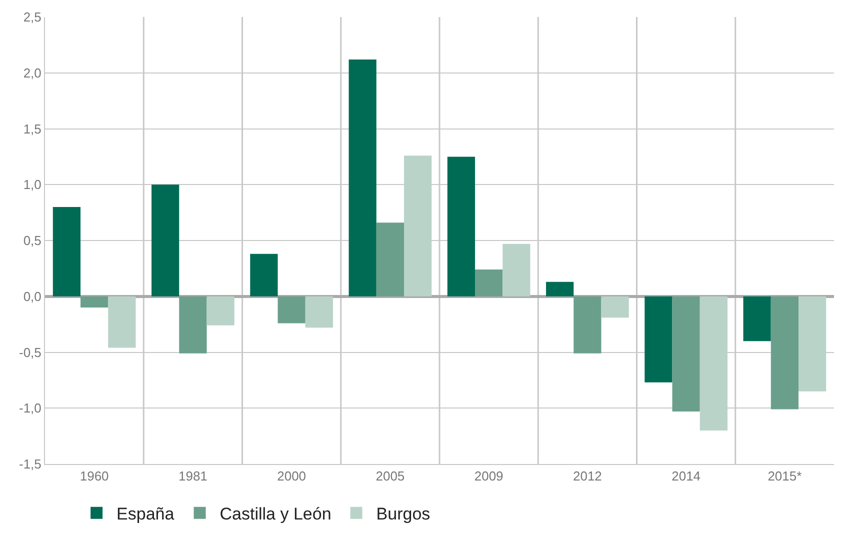  What do you see at coordinates (32, 184) in the screenshot?
I see `y-tick-label: 1,0` at bounding box center [32, 184].